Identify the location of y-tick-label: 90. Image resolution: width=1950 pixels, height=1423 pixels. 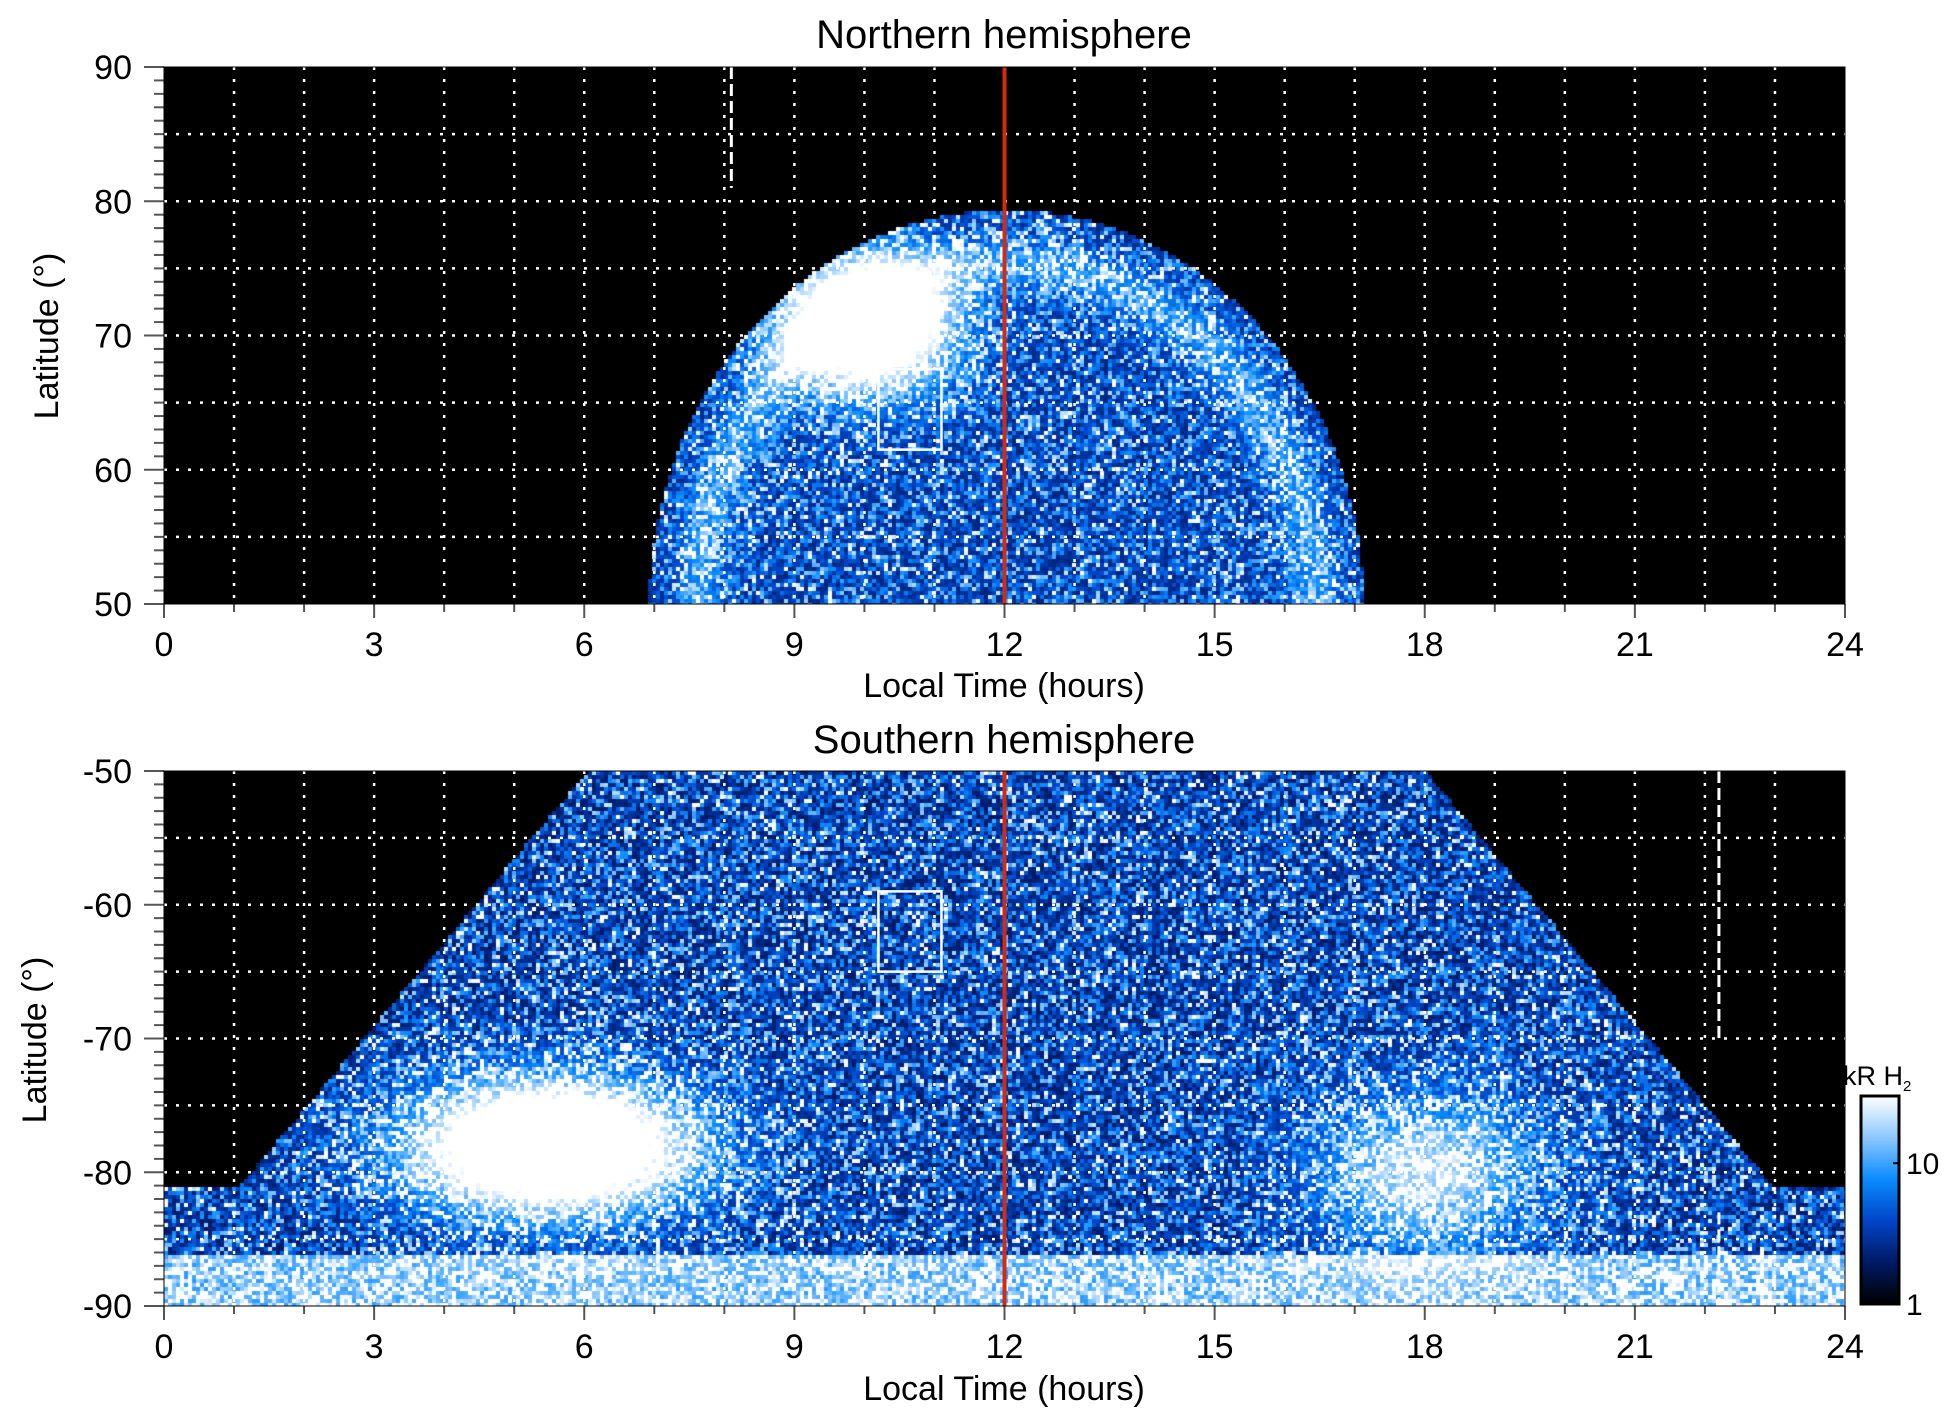
(113, 68).